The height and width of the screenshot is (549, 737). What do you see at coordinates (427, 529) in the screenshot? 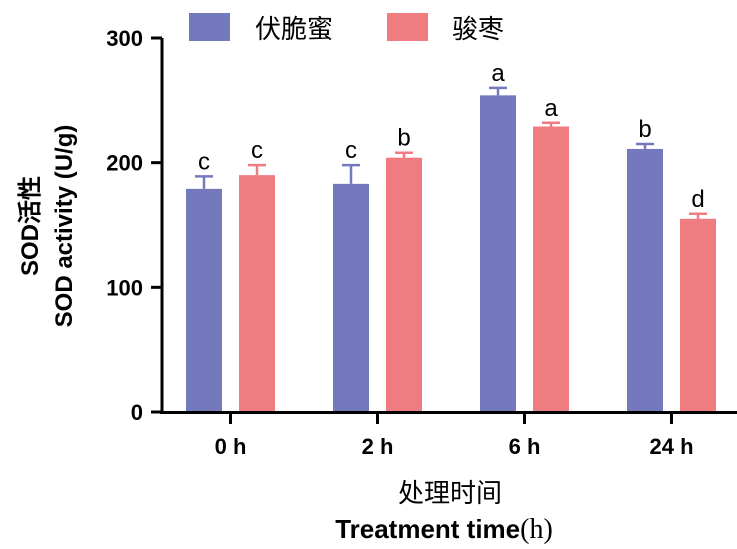
I see `x-axis-title-english-text: Treatment time` at bounding box center [427, 529].